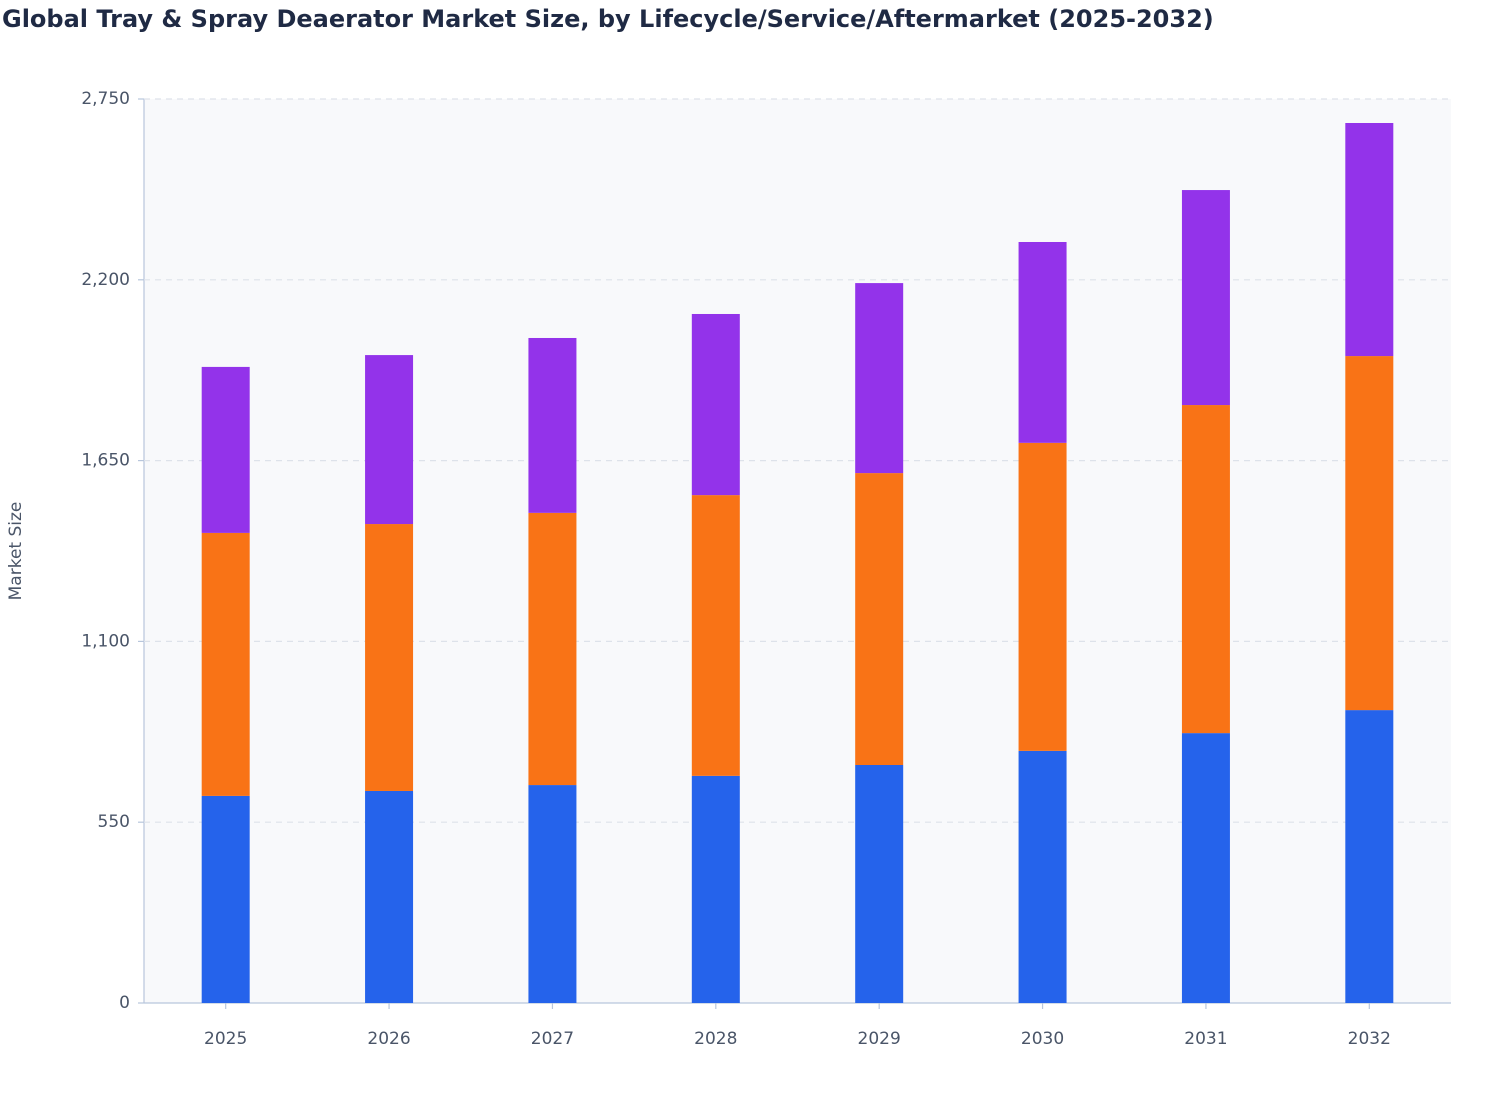 The height and width of the screenshot is (1120, 1508). Describe the element at coordinates (114, 822) in the screenshot. I see `y-tick-label: 550` at that location.